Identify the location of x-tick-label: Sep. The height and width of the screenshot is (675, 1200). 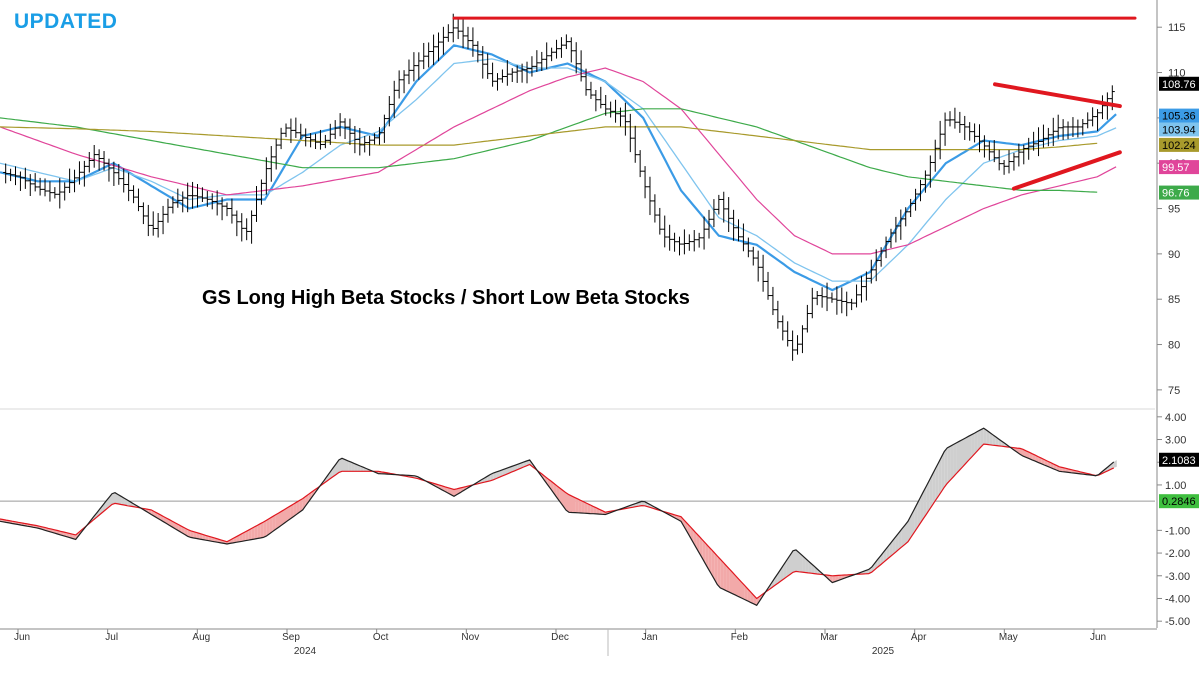
(291, 637).